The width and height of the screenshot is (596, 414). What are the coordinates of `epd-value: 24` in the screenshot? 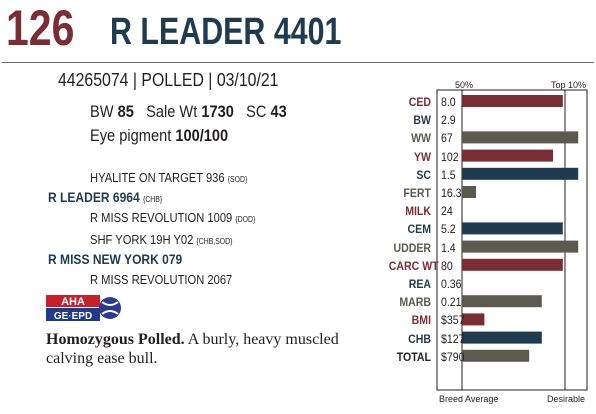 It's located at (447, 211).